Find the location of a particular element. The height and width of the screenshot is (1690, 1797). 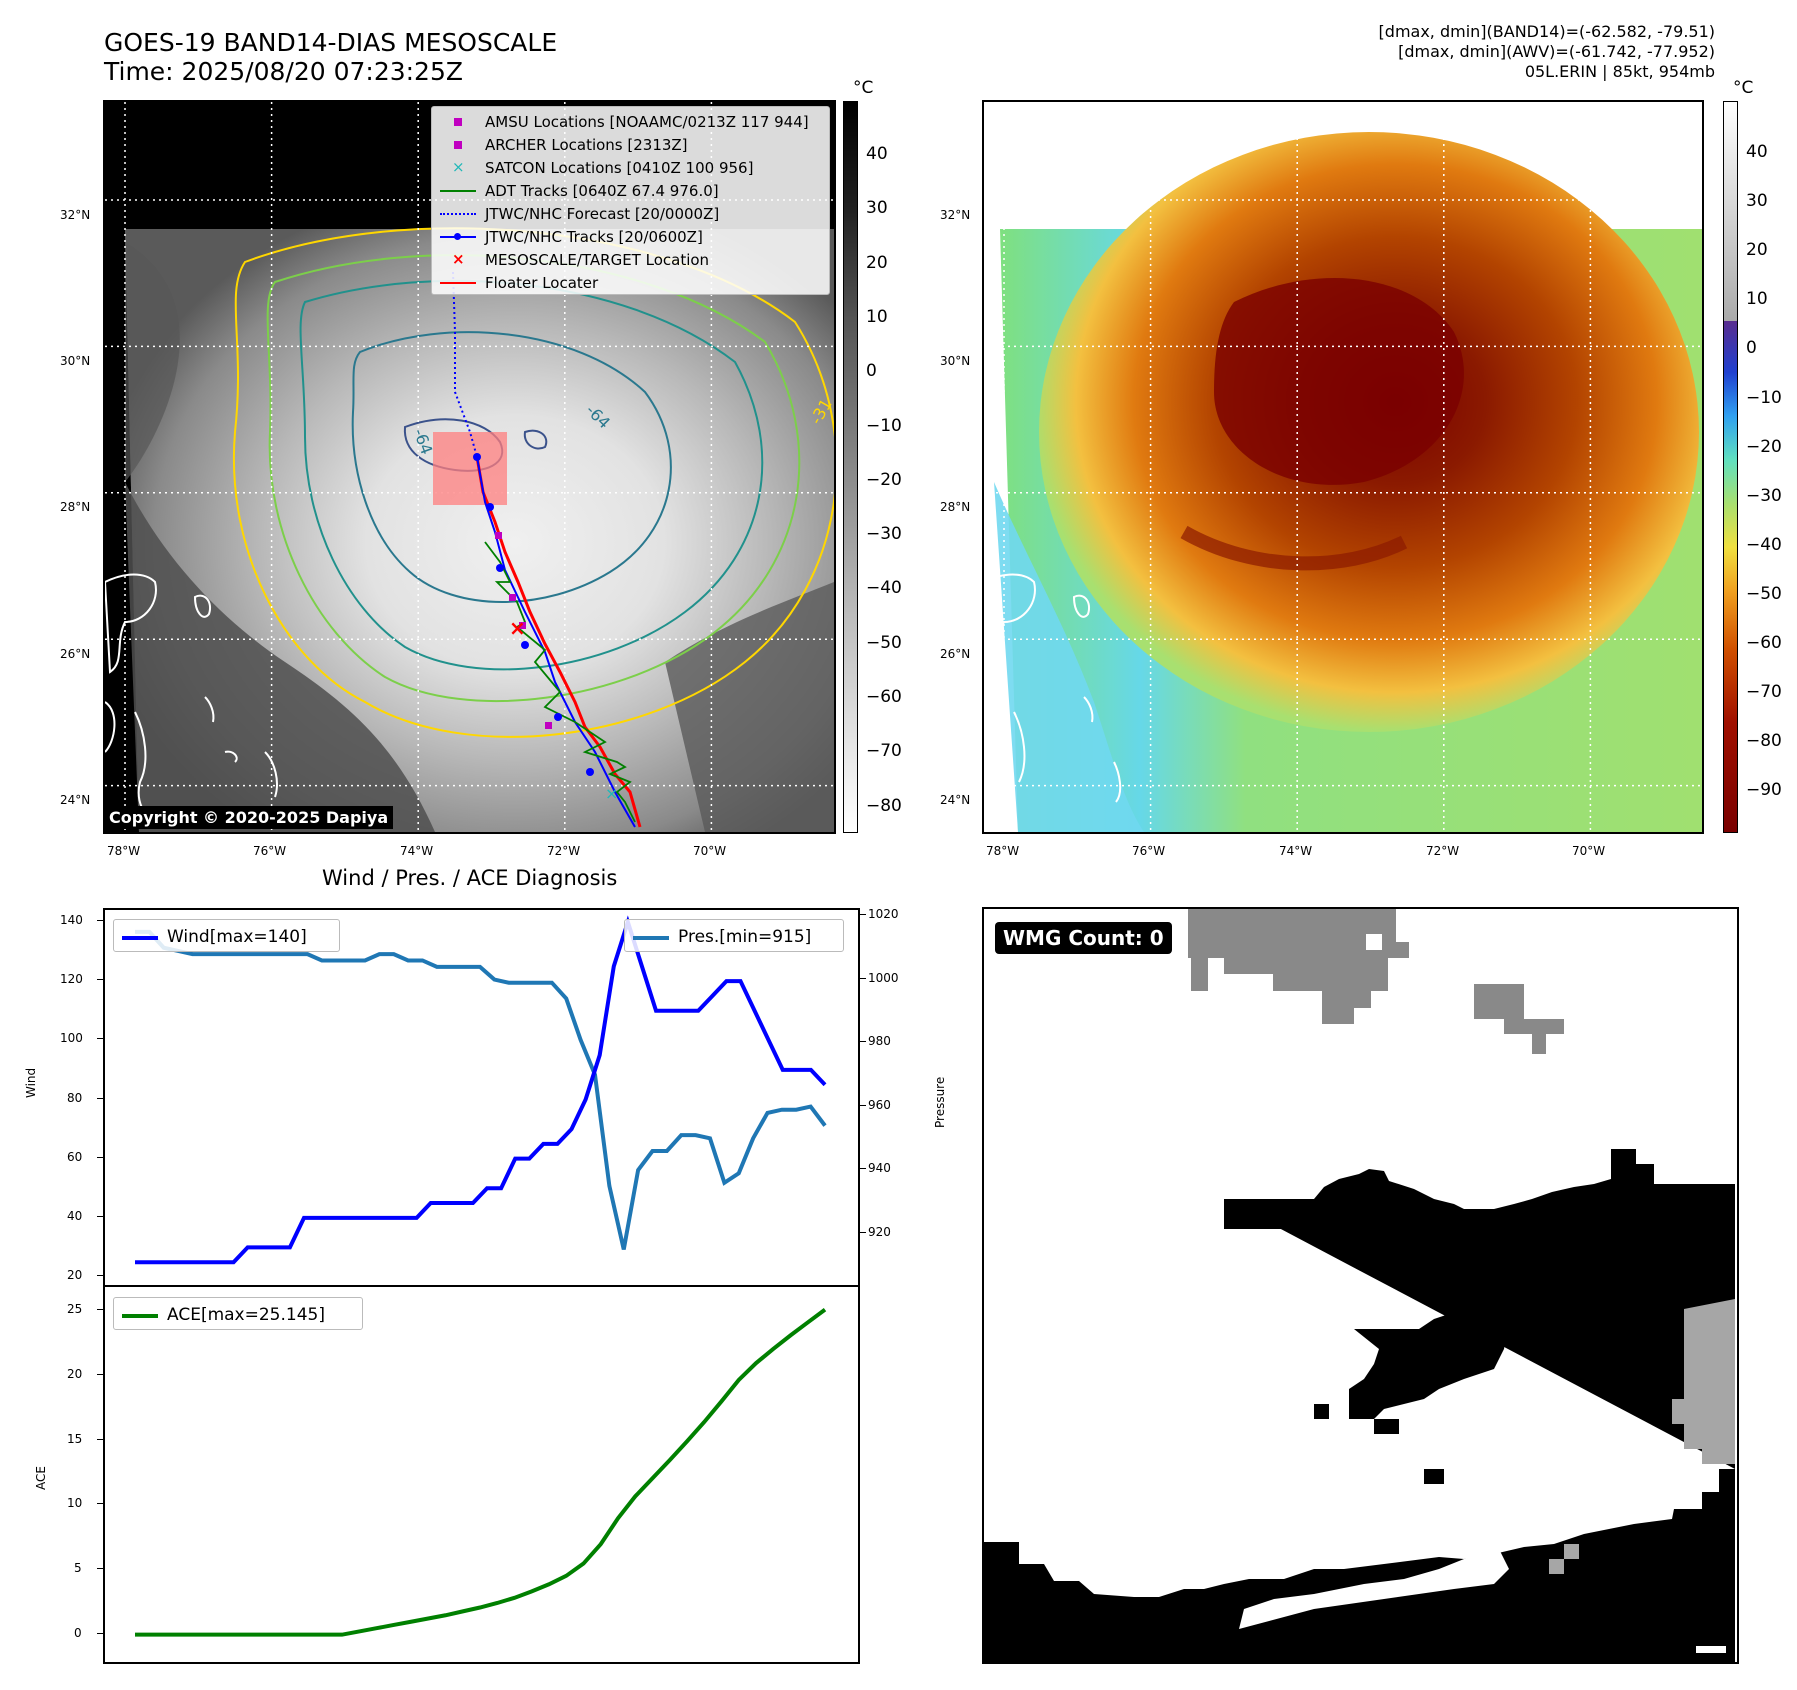

colorbar-tick-label: −50 is located at coordinates (1764, 593).